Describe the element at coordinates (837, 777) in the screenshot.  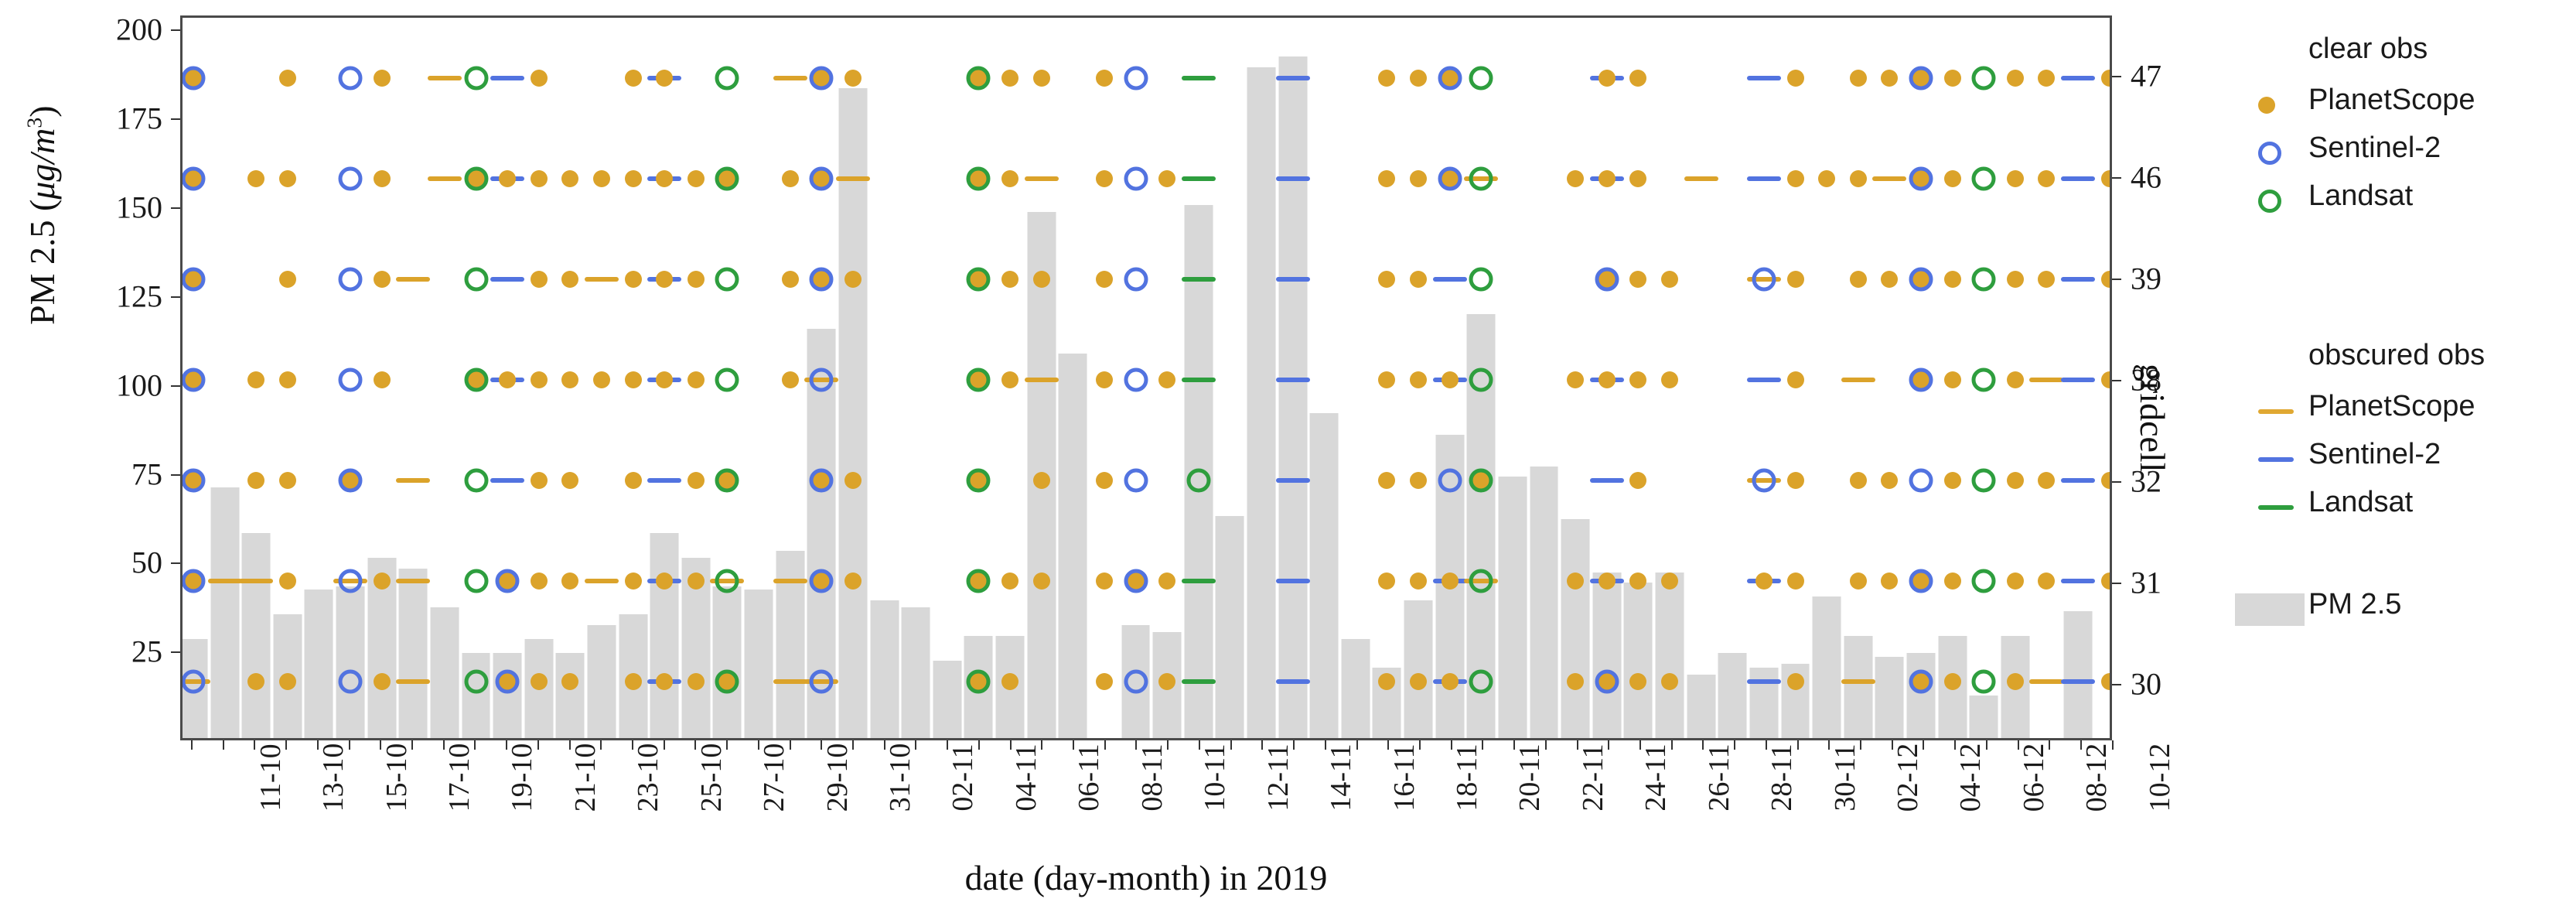
I see `x-tick-label: 29-10` at that location.